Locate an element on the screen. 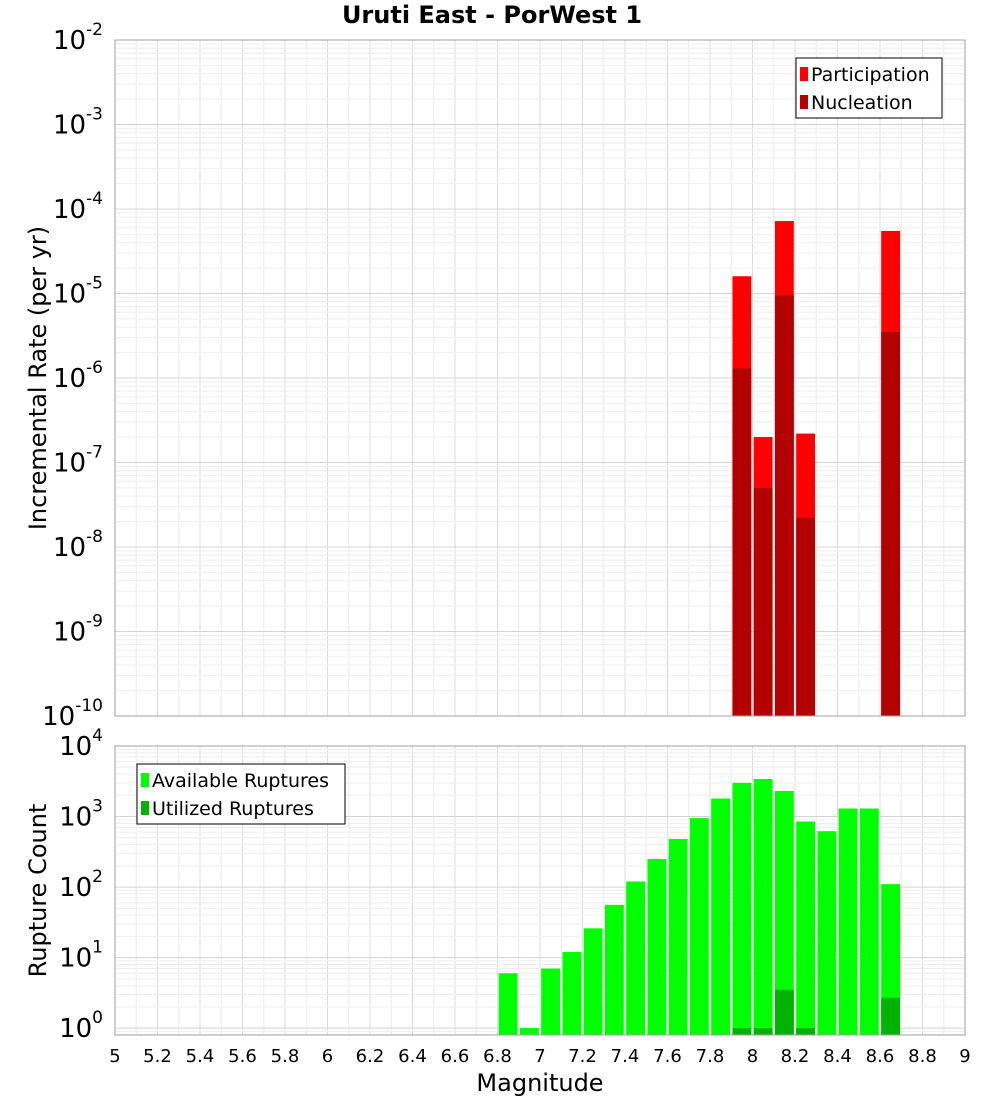 This screenshot has height=1100, width=1000. top-legend: Participation Nucleation is located at coordinates (869, 88).